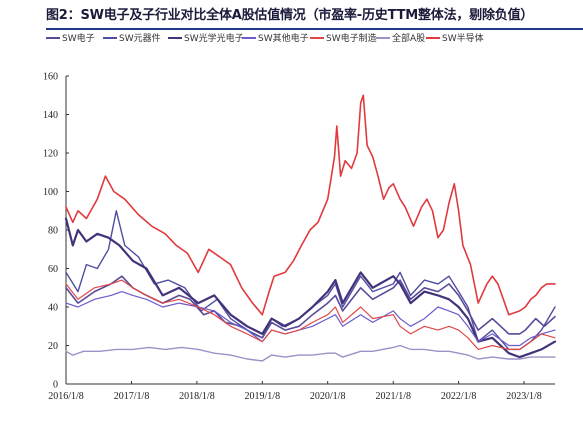 This screenshot has width=583, height=422. What do you see at coordinates (50, 115) in the screenshot?
I see `y-tick-label: 140` at bounding box center [50, 115].